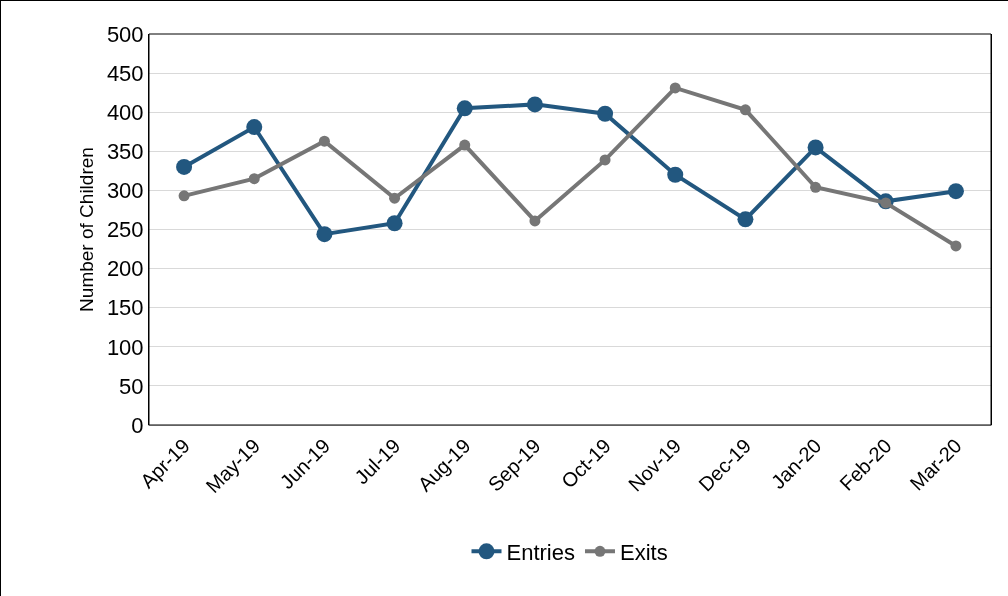  Describe the element at coordinates (643, 552) in the screenshot. I see `legend-label: Exits` at that location.